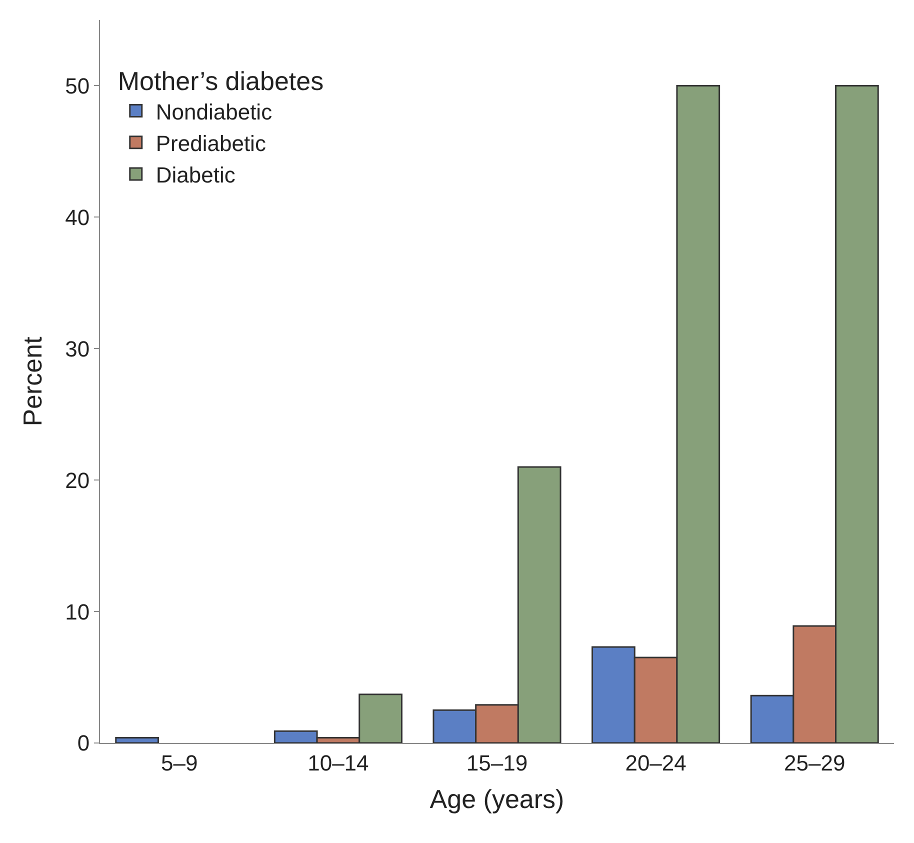  What do you see at coordinates (77, 85) in the screenshot?
I see `y-tick-label: 50` at bounding box center [77, 85].